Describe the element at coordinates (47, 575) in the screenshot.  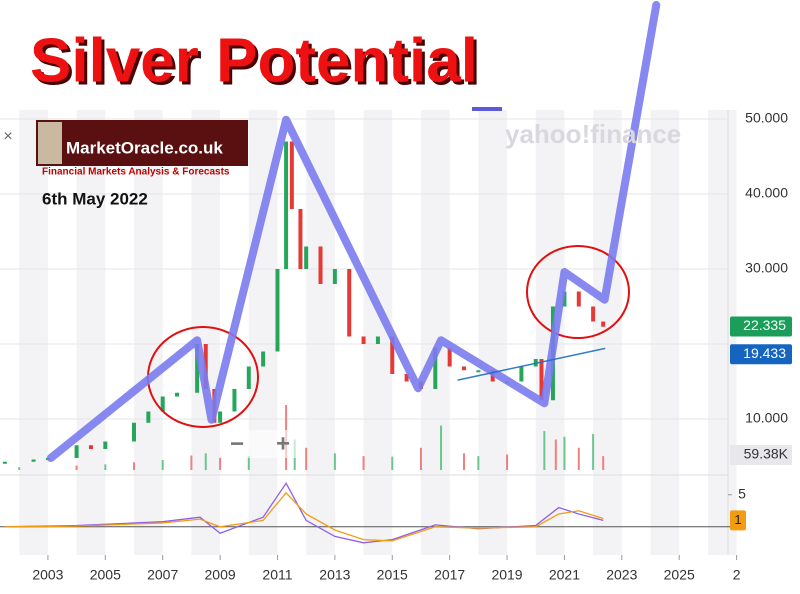
I see `x-tick-label: 2003` at that location.